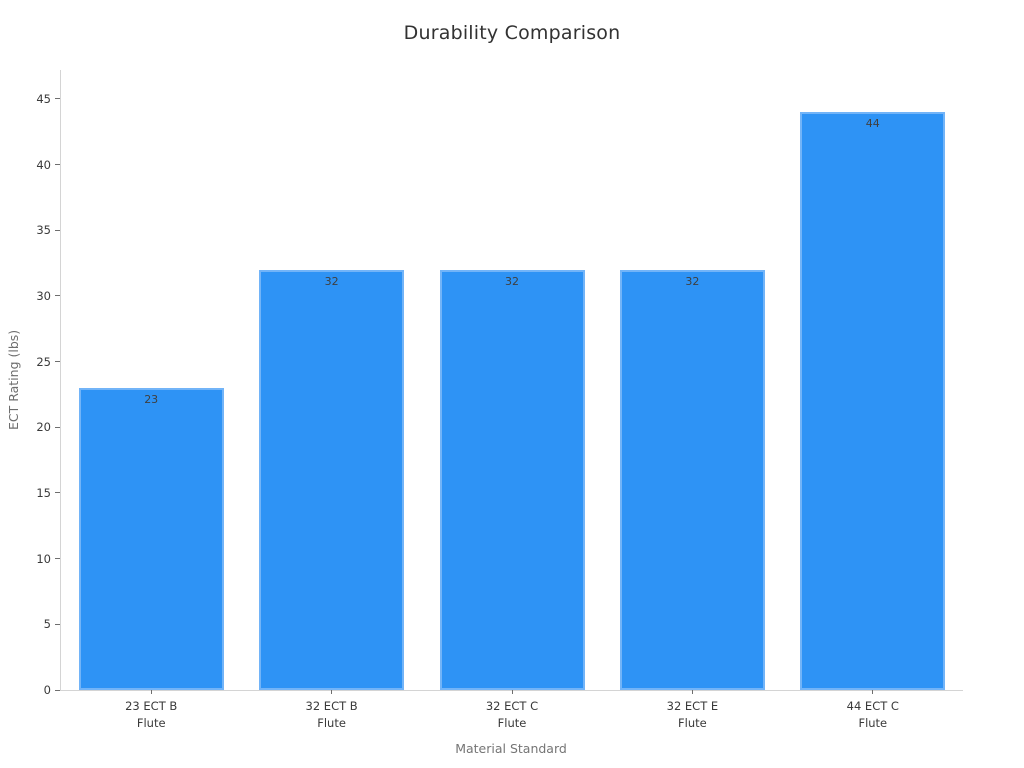 The width and height of the screenshot is (1024, 768). Describe the element at coordinates (512, 714) in the screenshot. I see `x-tick-label: 32 ECT C Flute` at that location.